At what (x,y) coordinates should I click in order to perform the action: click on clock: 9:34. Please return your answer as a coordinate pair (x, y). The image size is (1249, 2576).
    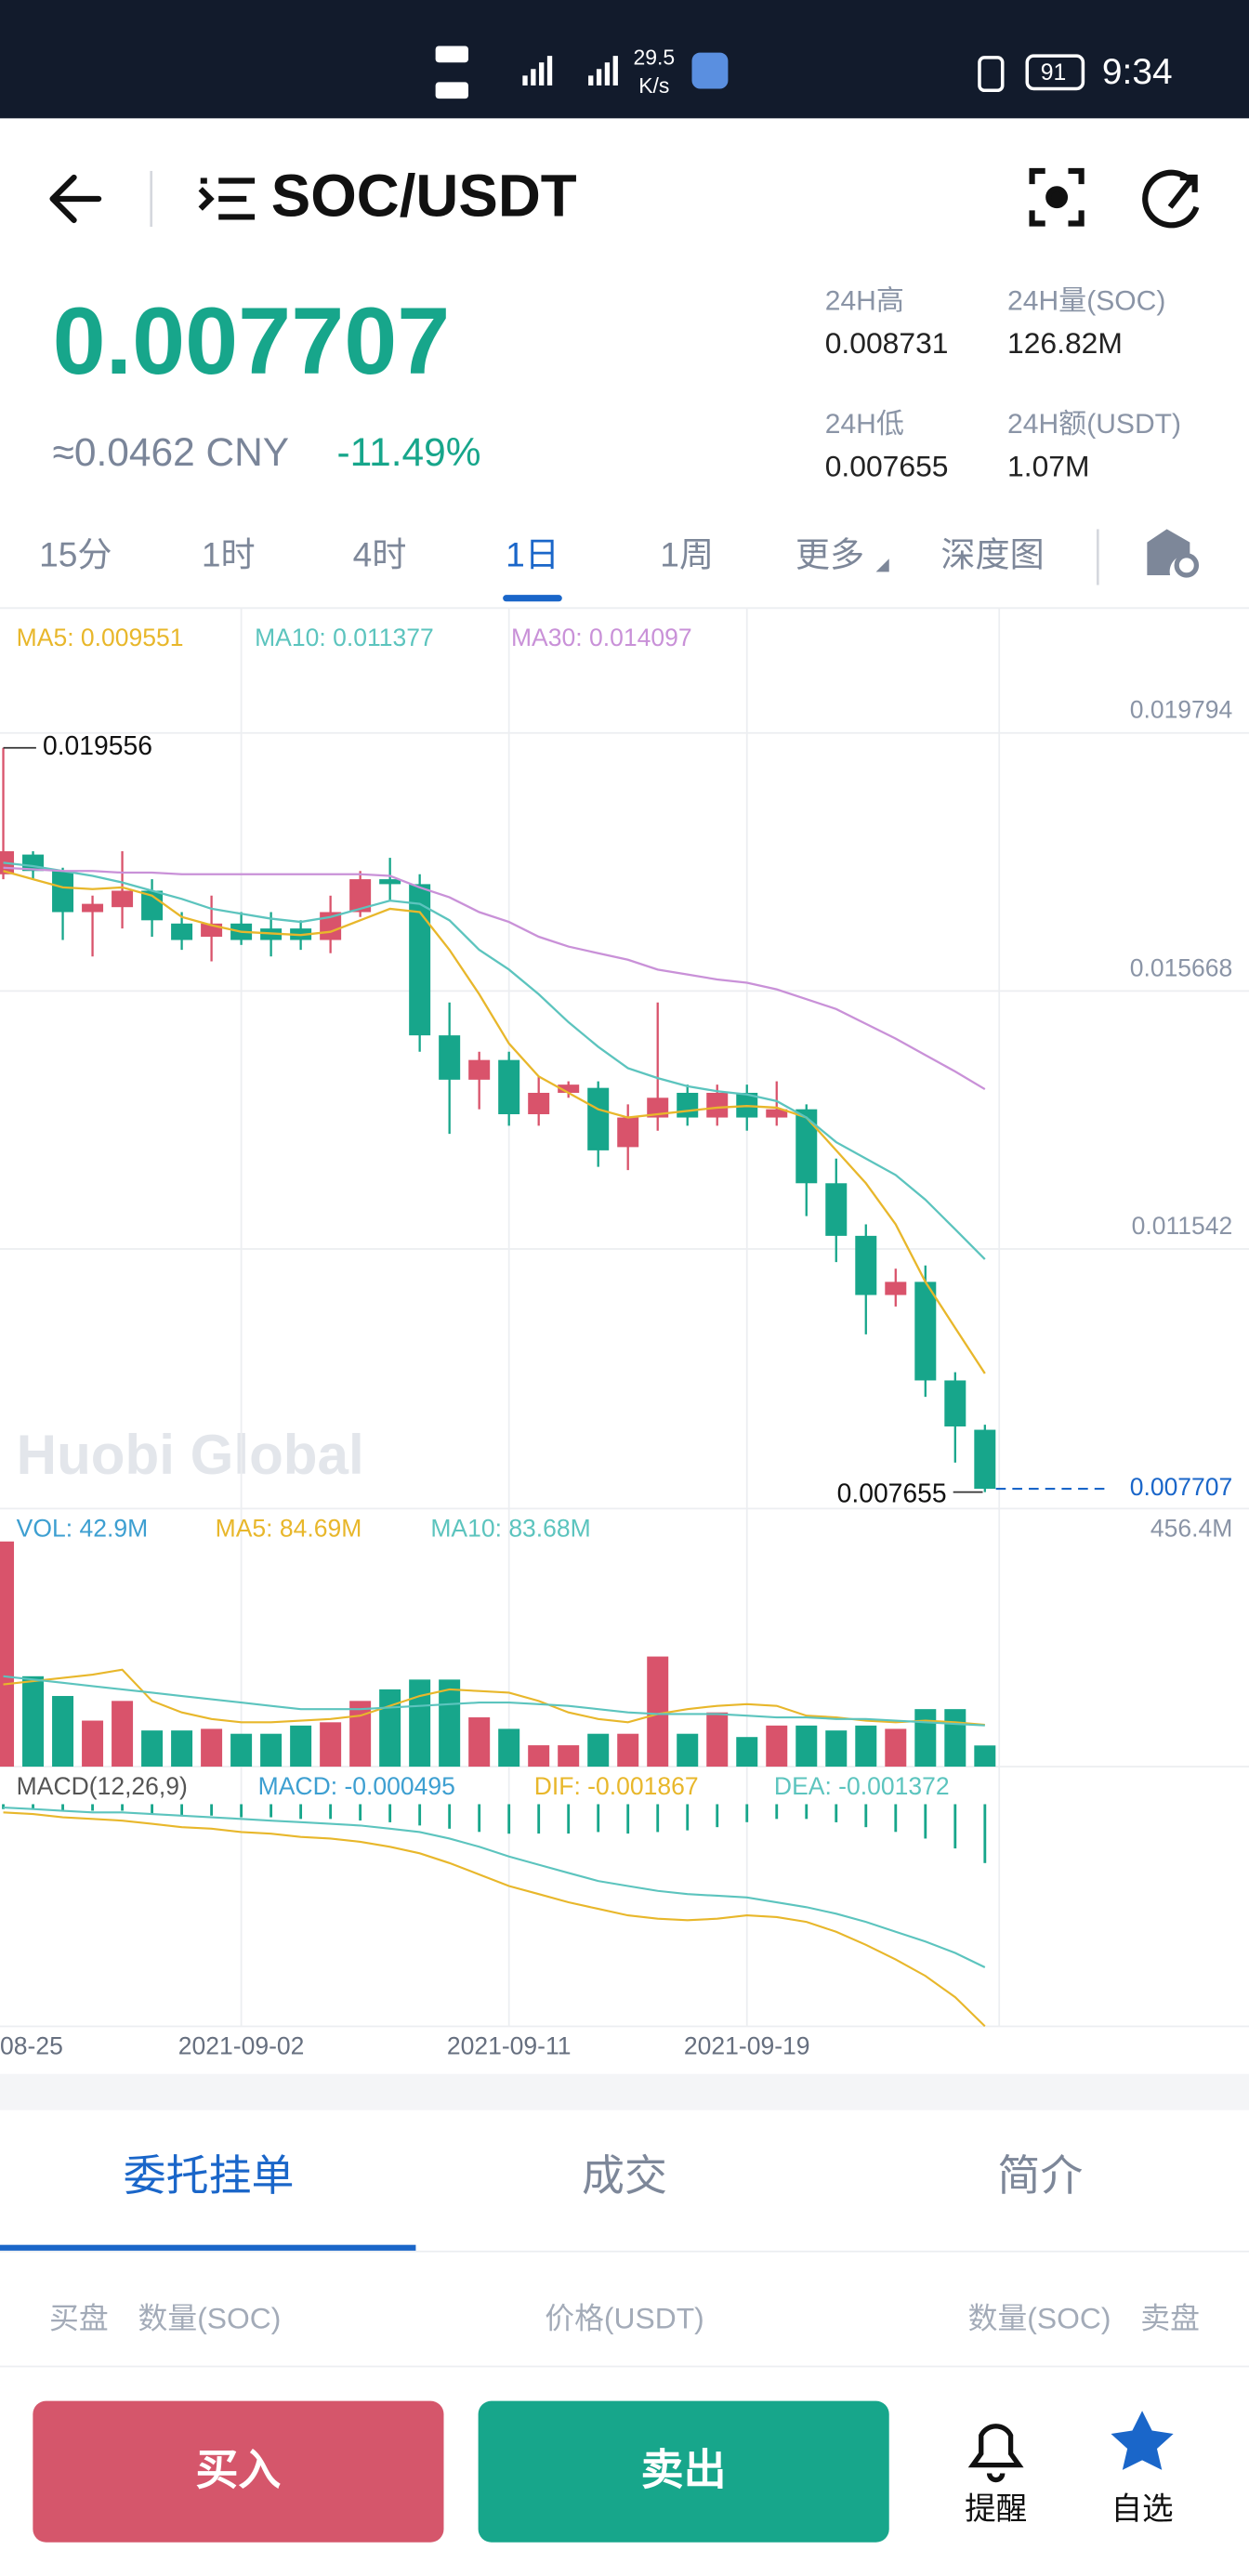
    Looking at the image, I should click on (1137, 72).